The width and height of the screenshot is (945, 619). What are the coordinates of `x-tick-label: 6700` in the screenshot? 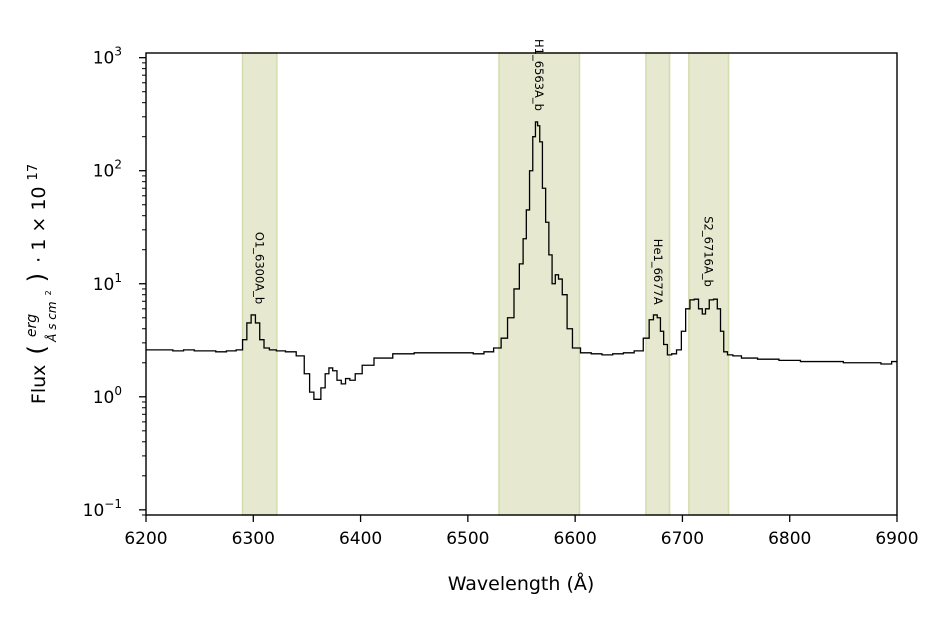 It's located at (682, 539).